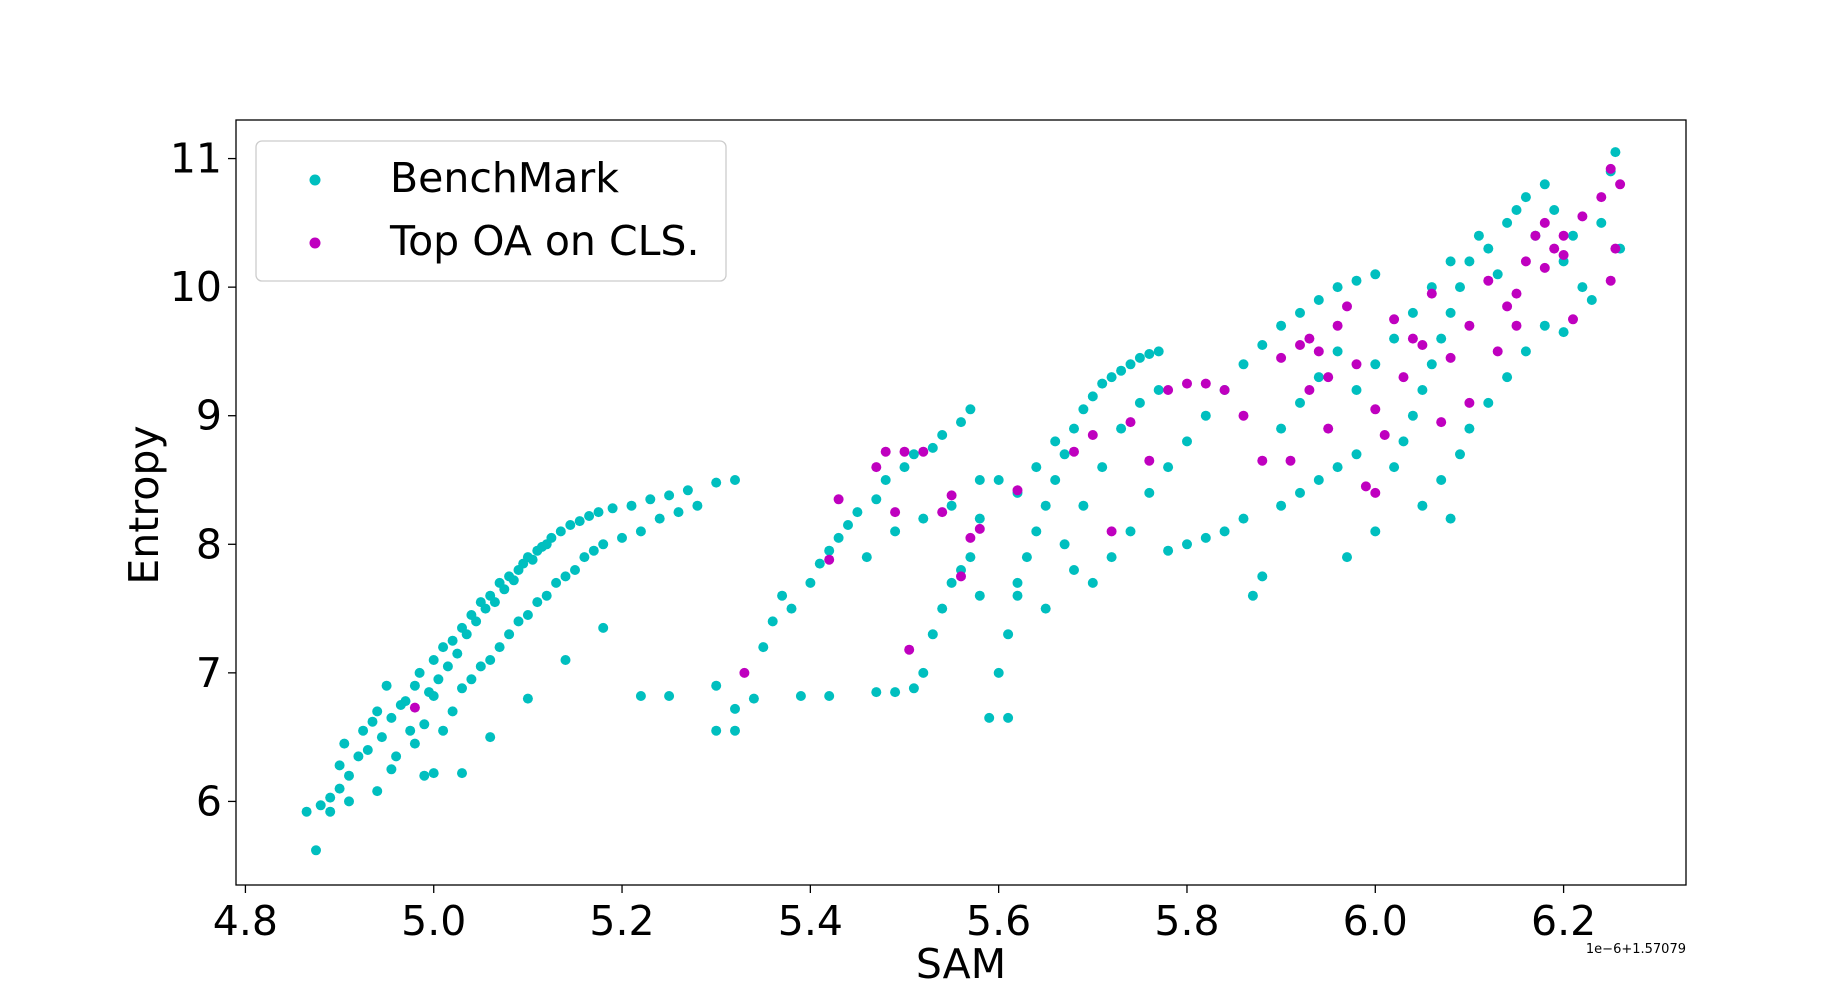 This screenshot has width=1848, height=982. I want to click on legend-box, so click(491, 211).